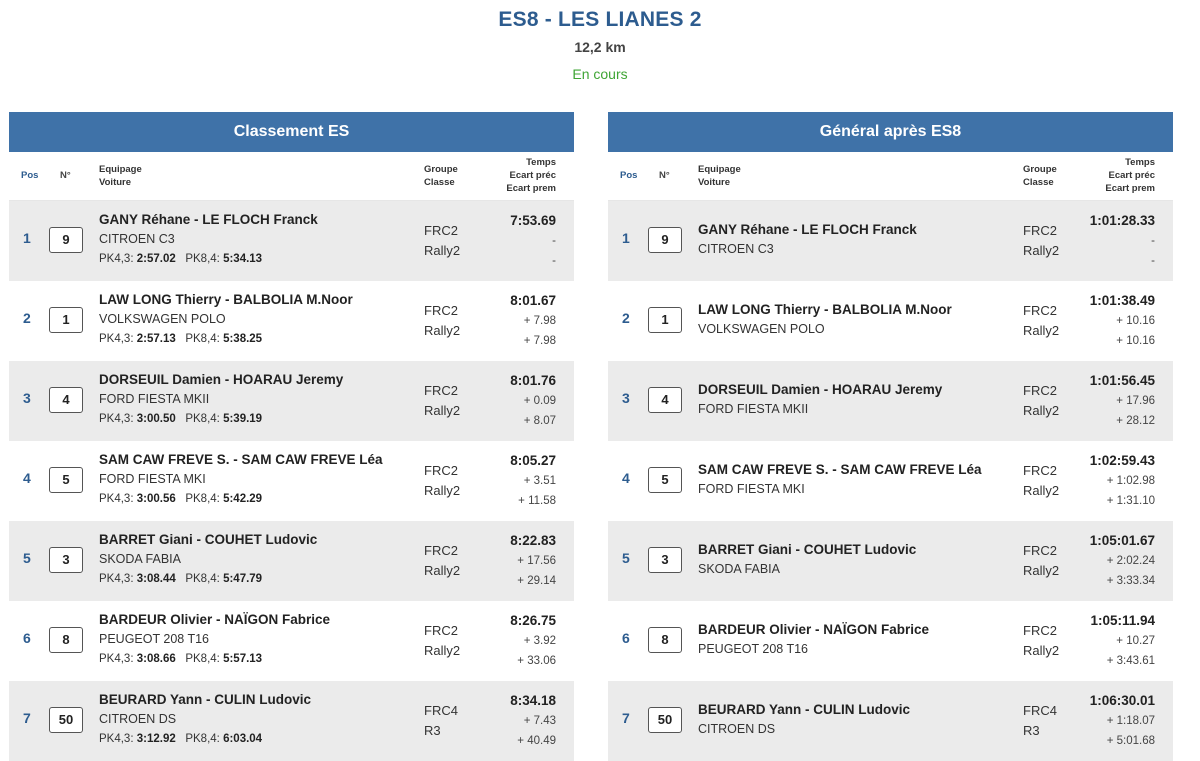  Describe the element at coordinates (221, 379) in the screenshot. I see `crew-name: DORSEUIL Damien - HOARAU Jeremy` at that location.